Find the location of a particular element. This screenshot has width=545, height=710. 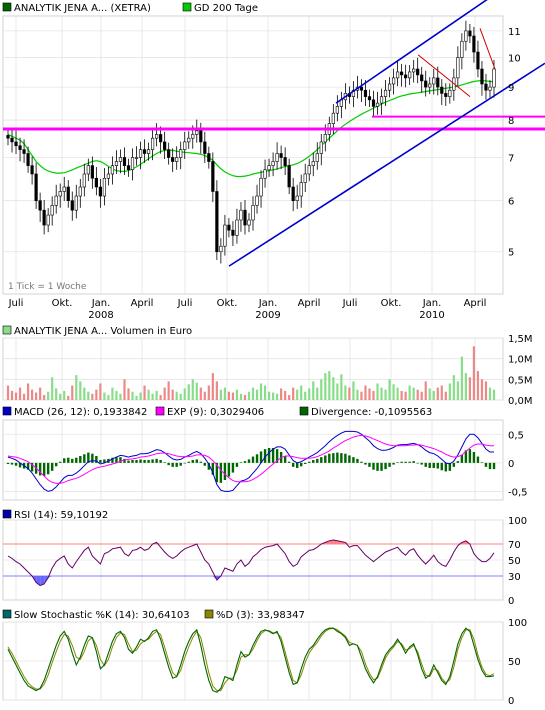

rsi-y-tick-4: 100 is located at coordinates (517, 521).